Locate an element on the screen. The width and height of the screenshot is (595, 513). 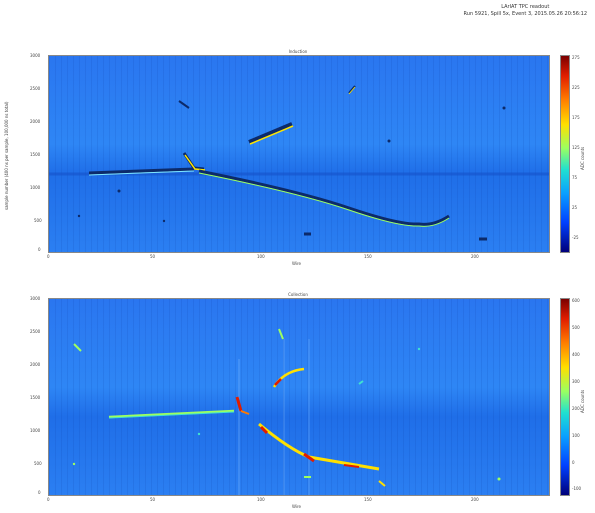
panel-title: Induction is located at coordinates (298, 51).